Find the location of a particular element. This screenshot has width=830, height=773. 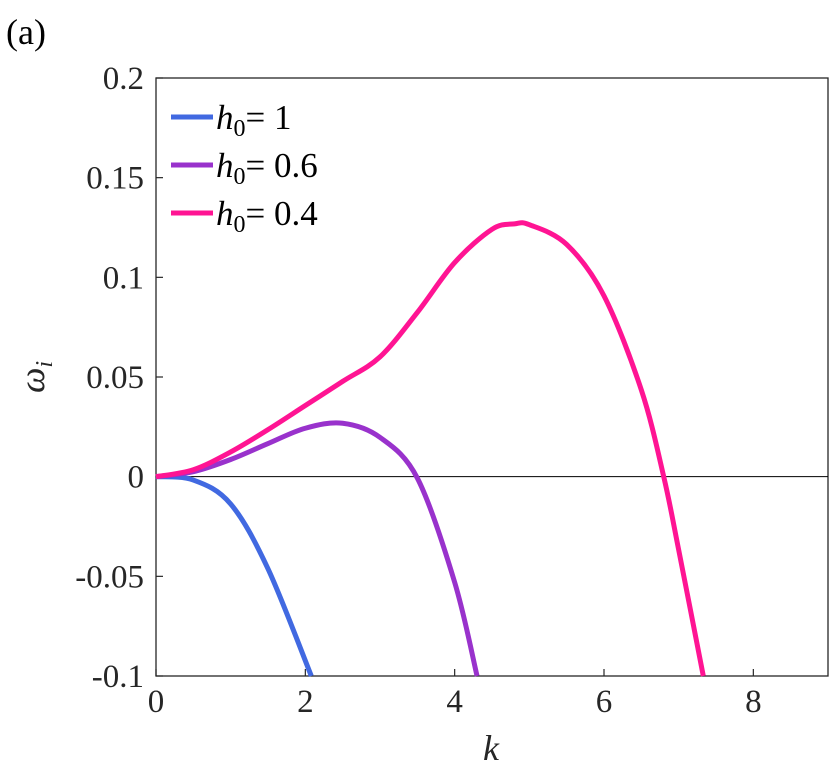

panel-label: (a) is located at coordinates (26, 32).